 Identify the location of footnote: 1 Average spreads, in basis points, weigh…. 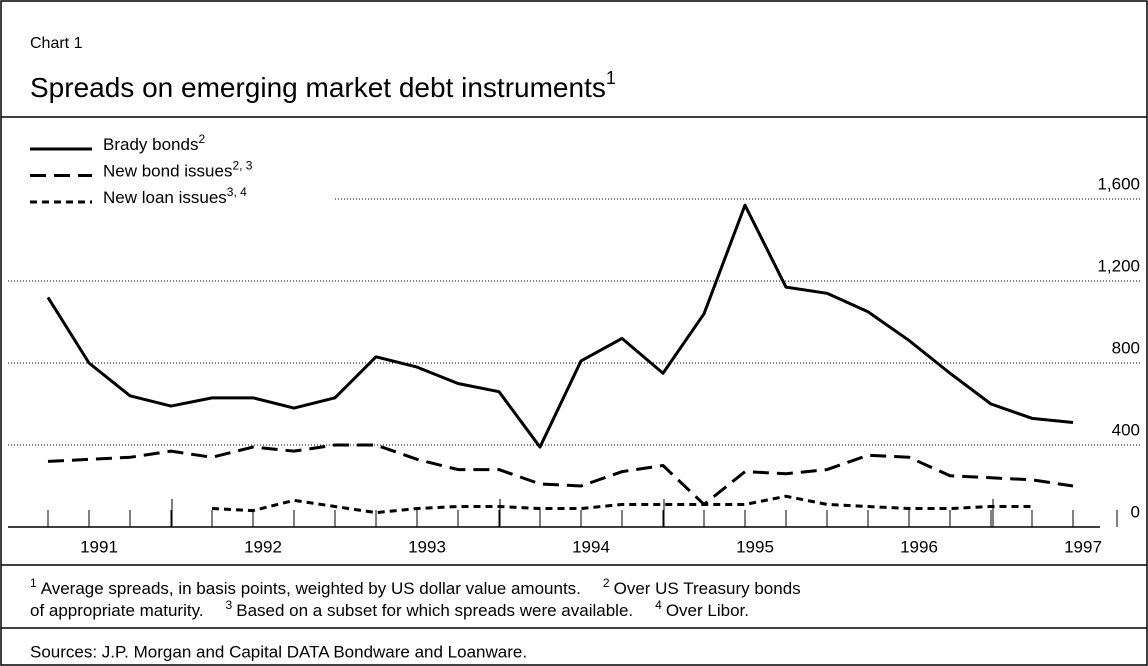
(415, 587).